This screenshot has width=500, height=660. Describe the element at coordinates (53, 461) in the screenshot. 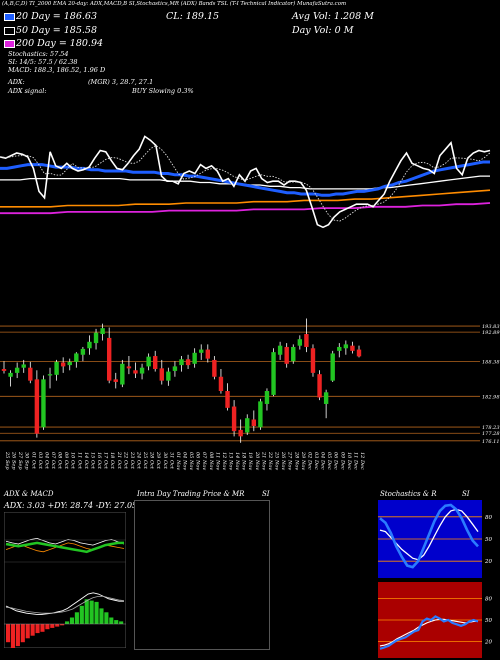

I see `date-label: 07 Oct` at that location.